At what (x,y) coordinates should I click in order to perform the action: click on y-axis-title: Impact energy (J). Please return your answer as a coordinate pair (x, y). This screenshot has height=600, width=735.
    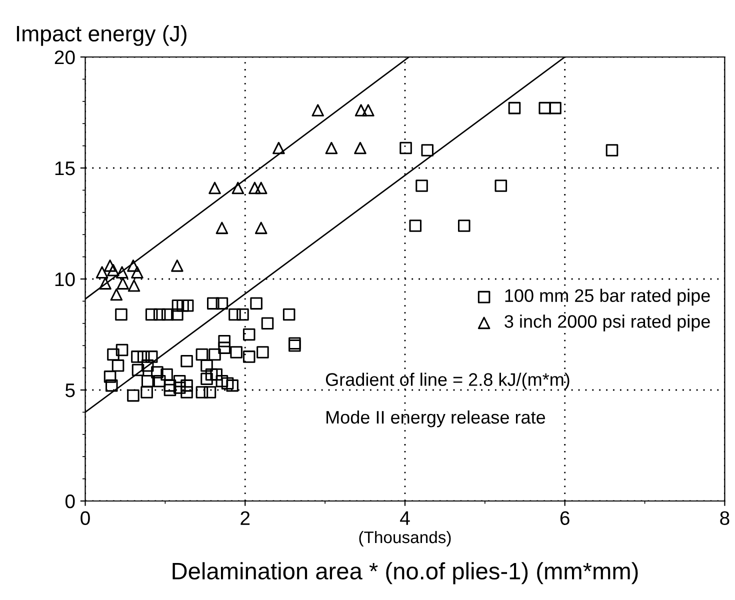
    Looking at the image, I should click on (101, 35).